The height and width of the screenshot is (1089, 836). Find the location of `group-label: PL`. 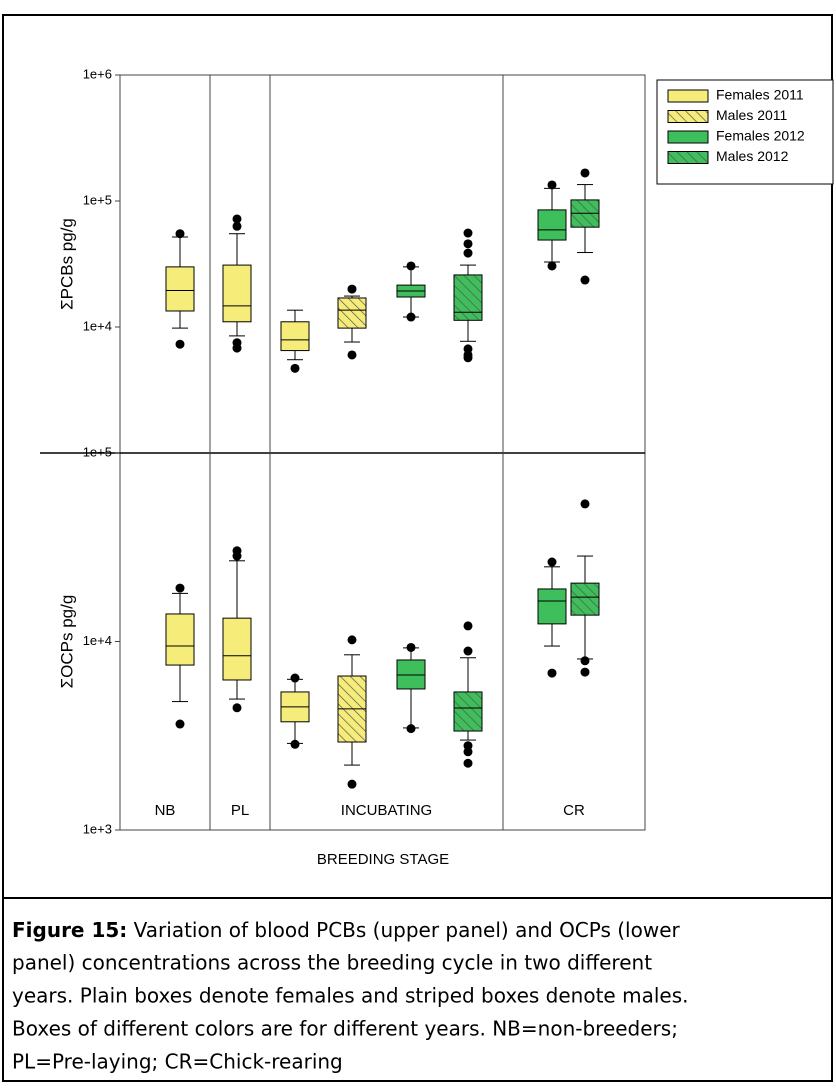

group-label: PL is located at coordinates (240, 810).